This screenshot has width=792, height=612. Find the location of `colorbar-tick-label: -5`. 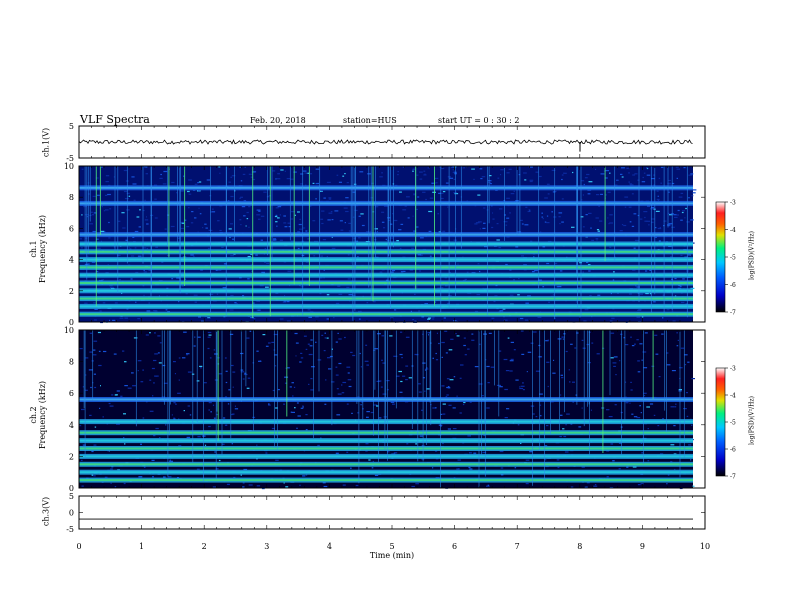

colorbar-tick-label: -5 is located at coordinates (733, 258).